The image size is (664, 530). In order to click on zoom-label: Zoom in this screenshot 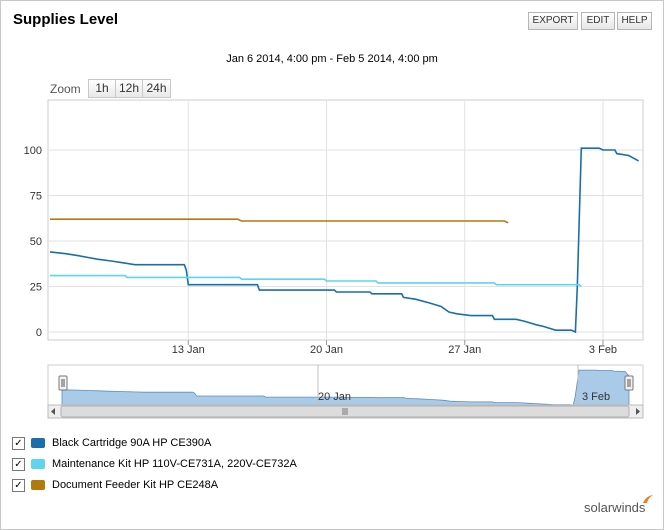, I will do `click(65, 89)`.